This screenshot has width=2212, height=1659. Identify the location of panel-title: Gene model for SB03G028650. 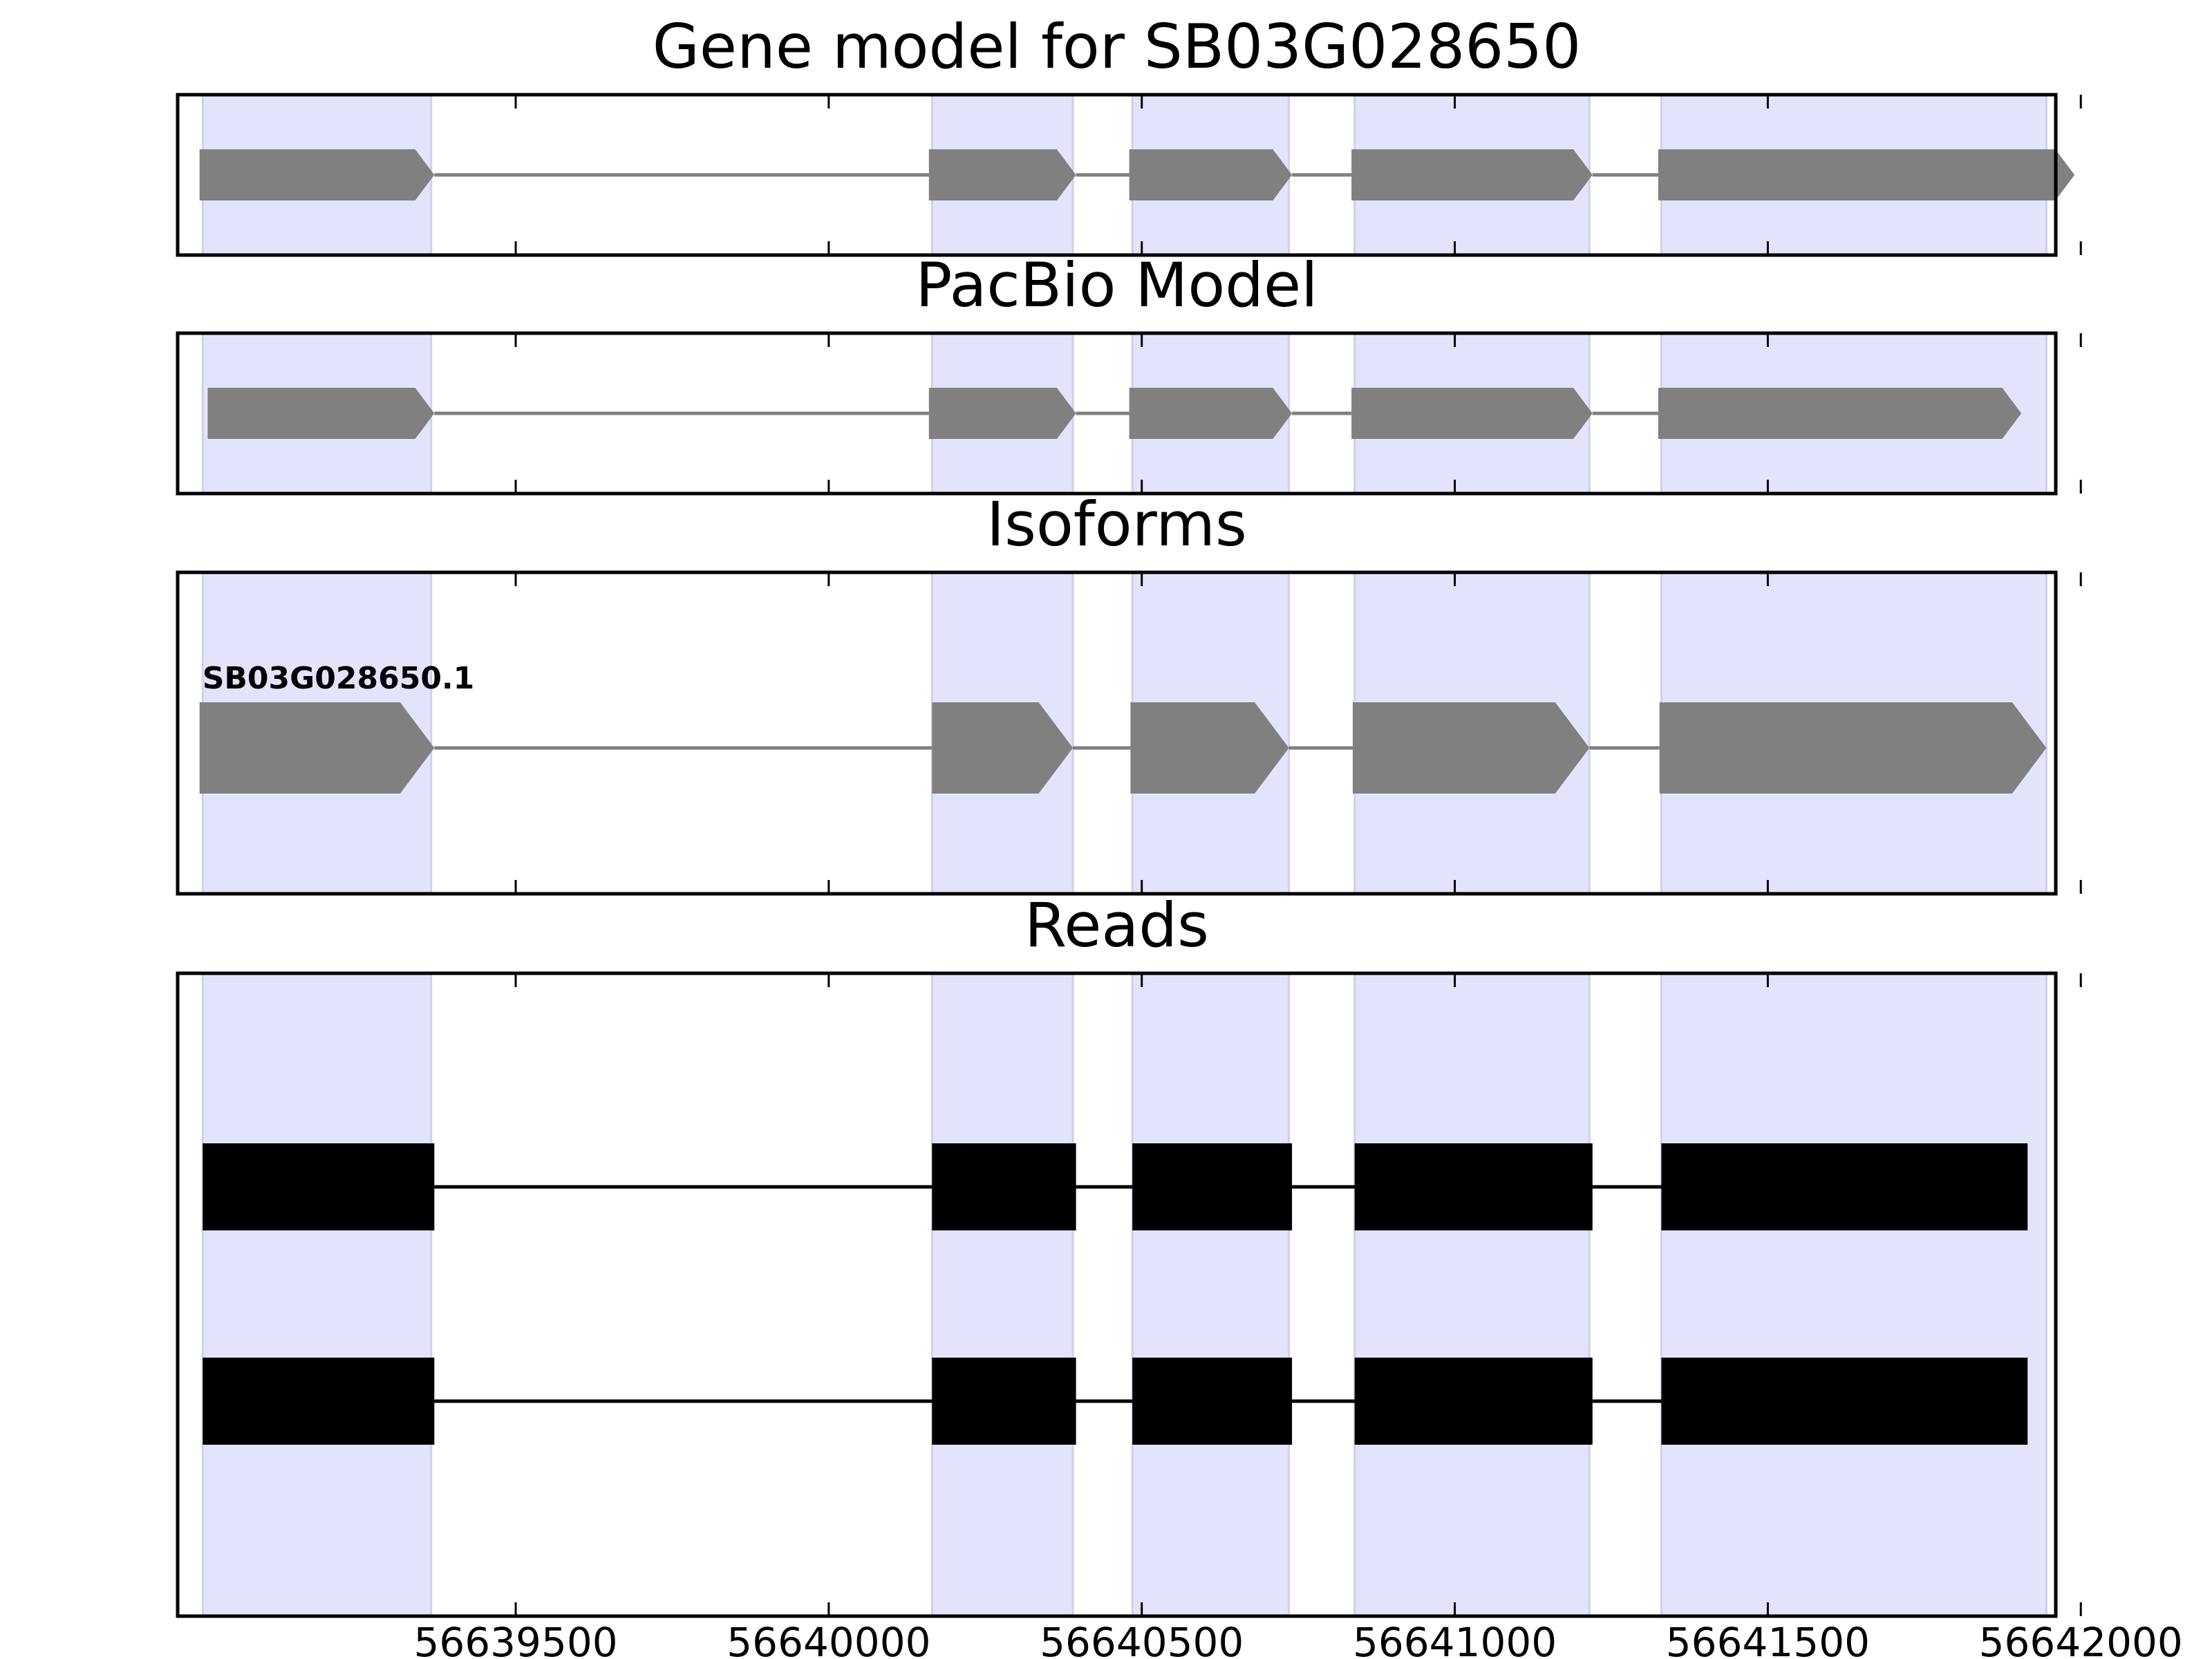
(1117, 46).